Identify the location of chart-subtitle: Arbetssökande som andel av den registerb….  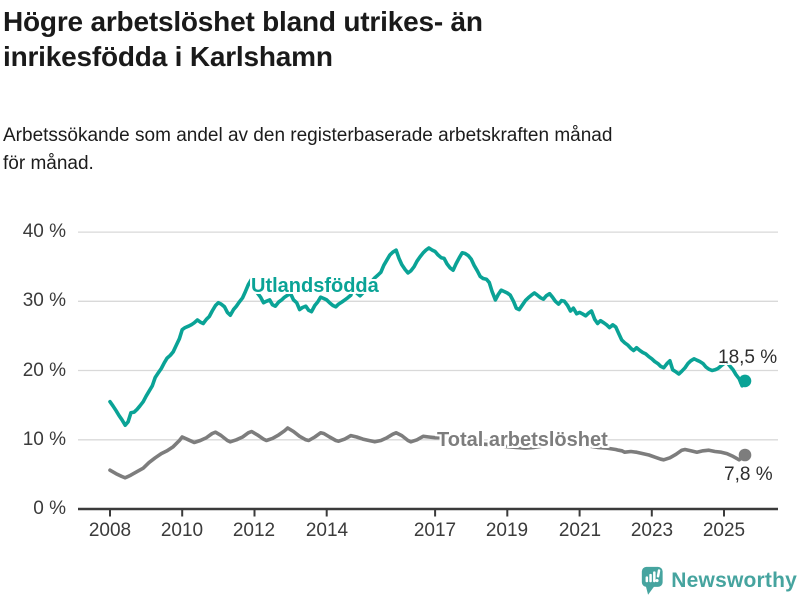
(398, 150).